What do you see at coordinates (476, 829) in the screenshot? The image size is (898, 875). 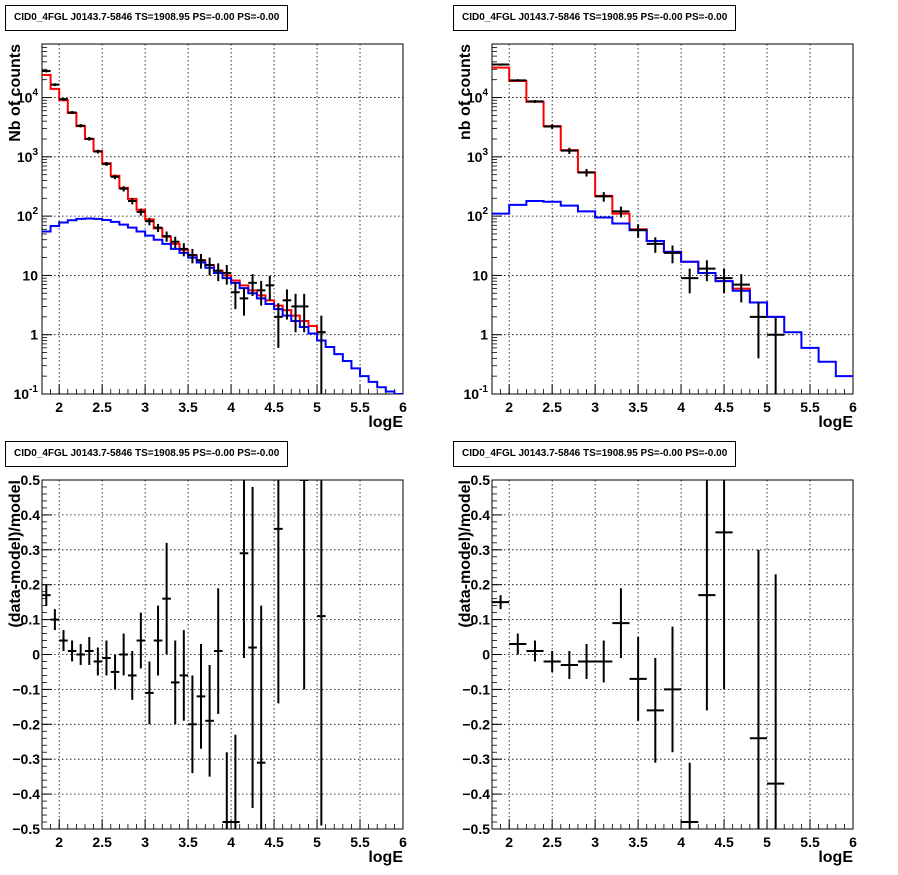 I see `y-tick-label: −0.5` at bounding box center [476, 829].